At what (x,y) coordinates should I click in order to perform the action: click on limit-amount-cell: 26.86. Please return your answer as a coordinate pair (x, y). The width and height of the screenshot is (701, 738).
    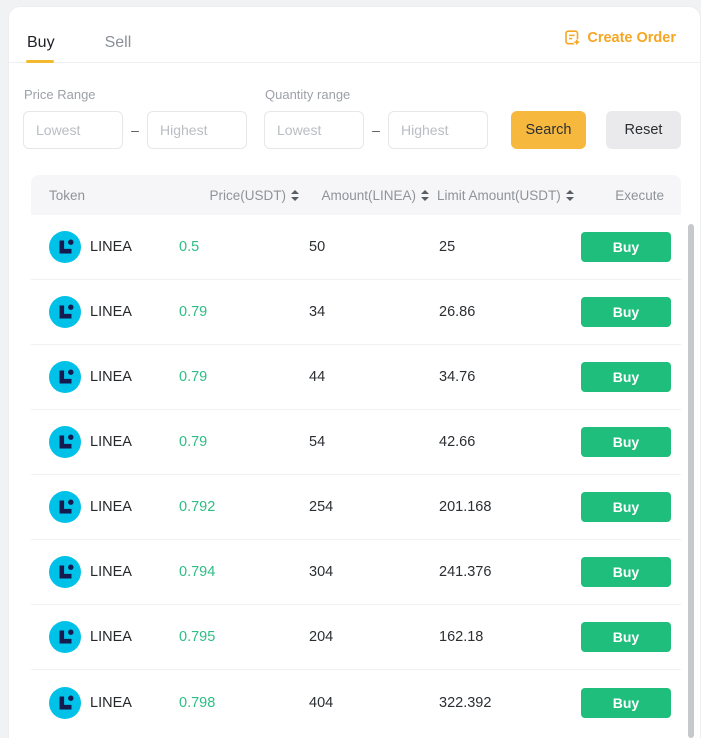
    Looking at the image, I should click on (457, 312).